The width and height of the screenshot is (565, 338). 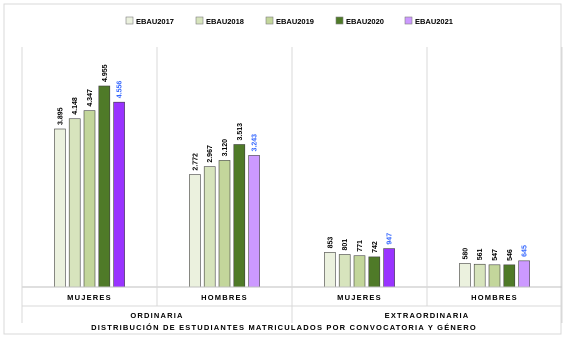 I want to click on legend-swatch-ebau2018, so click(x=199, y=20).